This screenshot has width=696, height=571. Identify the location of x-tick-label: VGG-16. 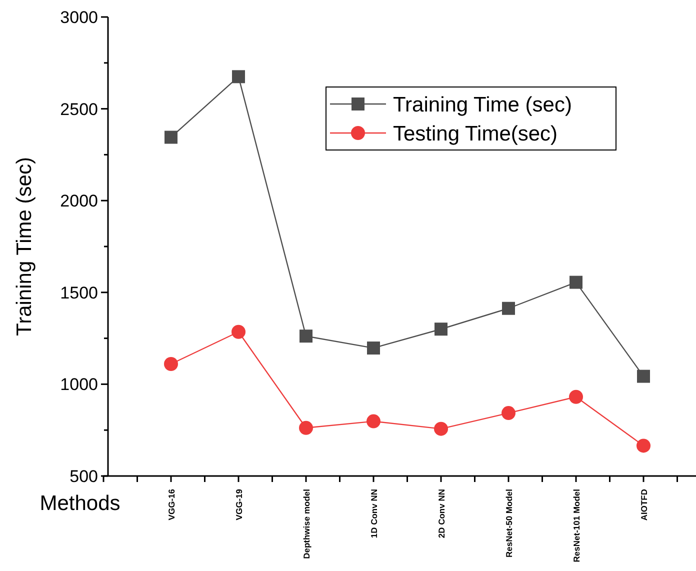
(171, 504).